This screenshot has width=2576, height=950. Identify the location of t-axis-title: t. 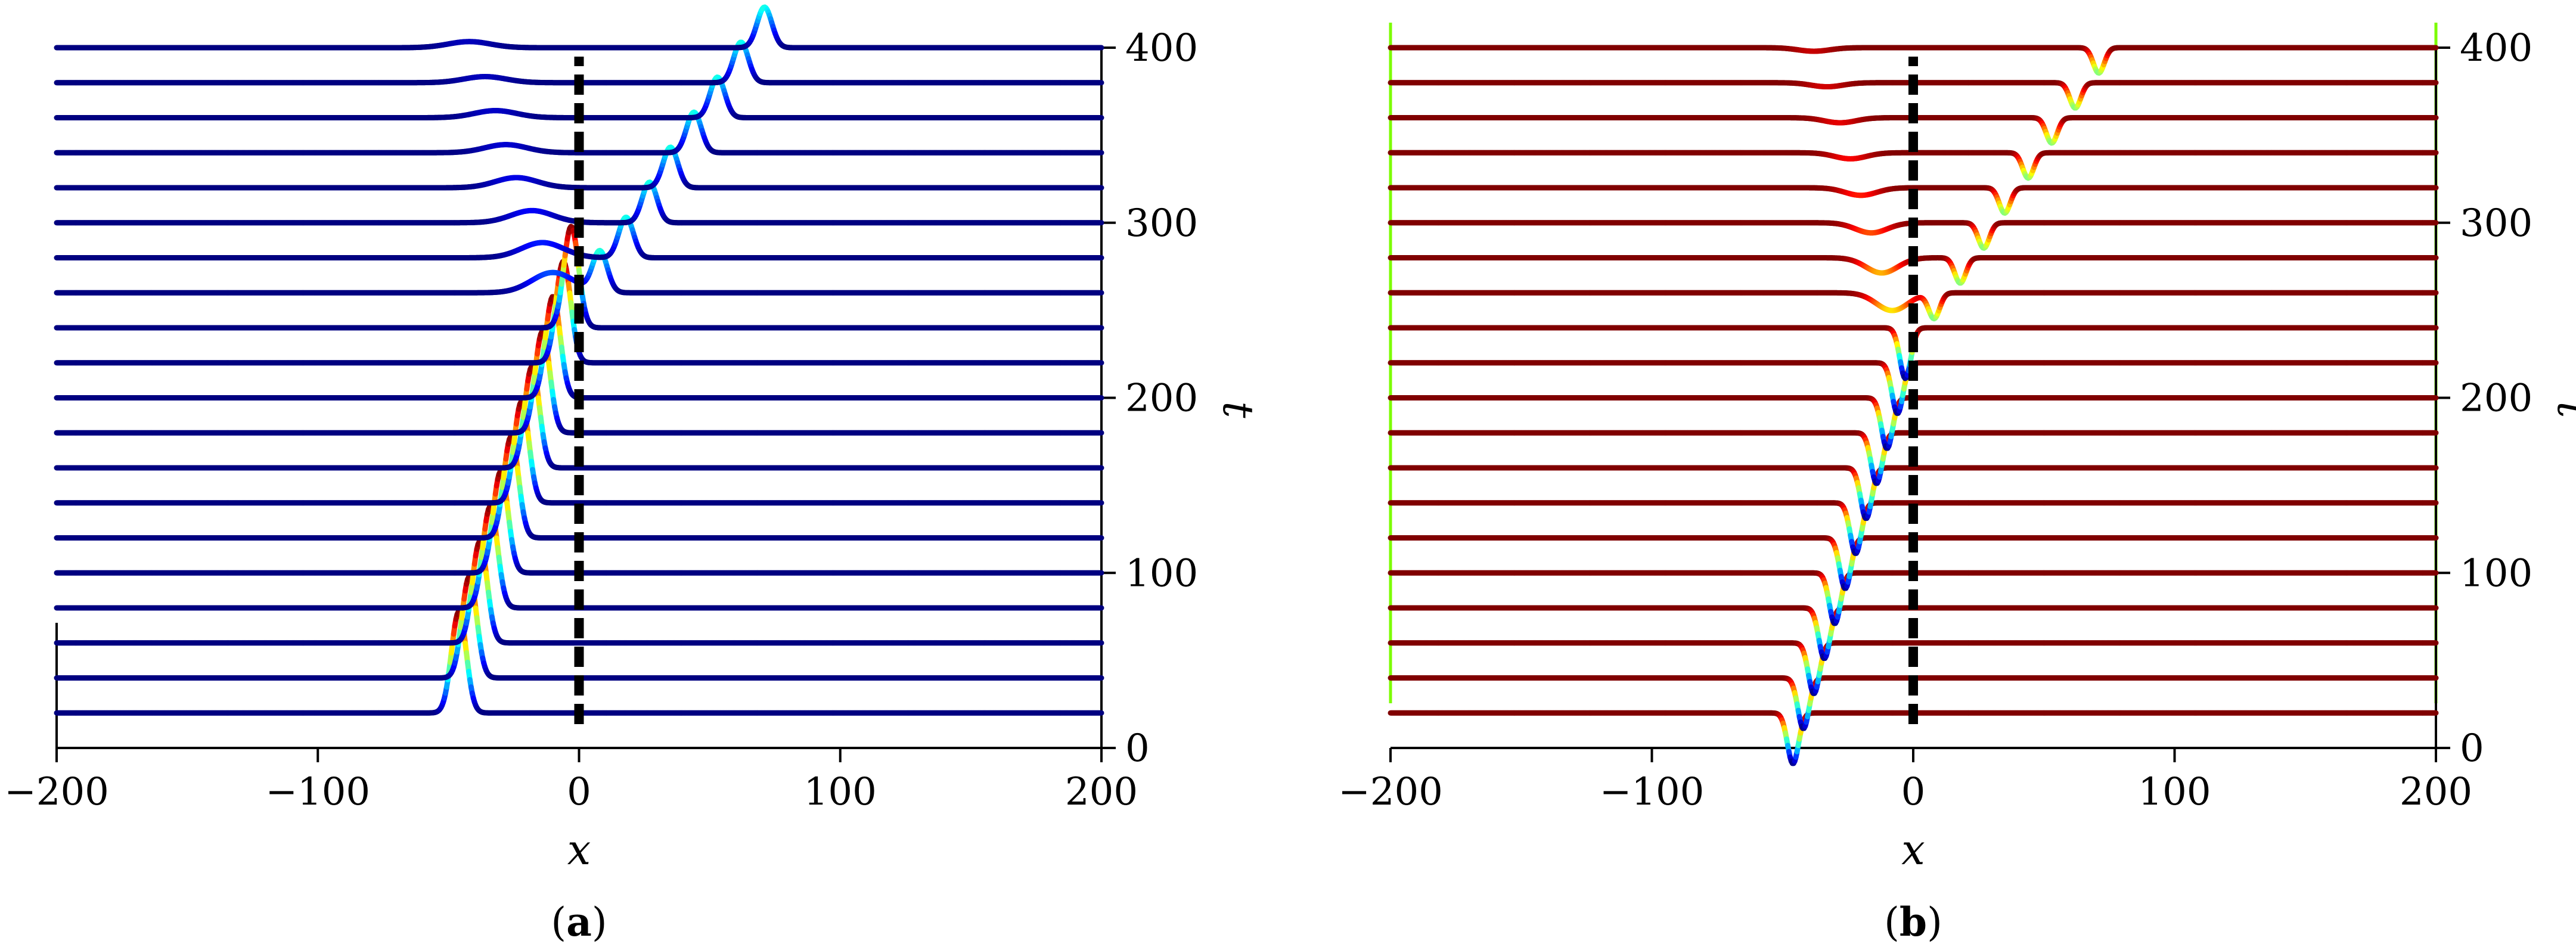
(1238, 409).